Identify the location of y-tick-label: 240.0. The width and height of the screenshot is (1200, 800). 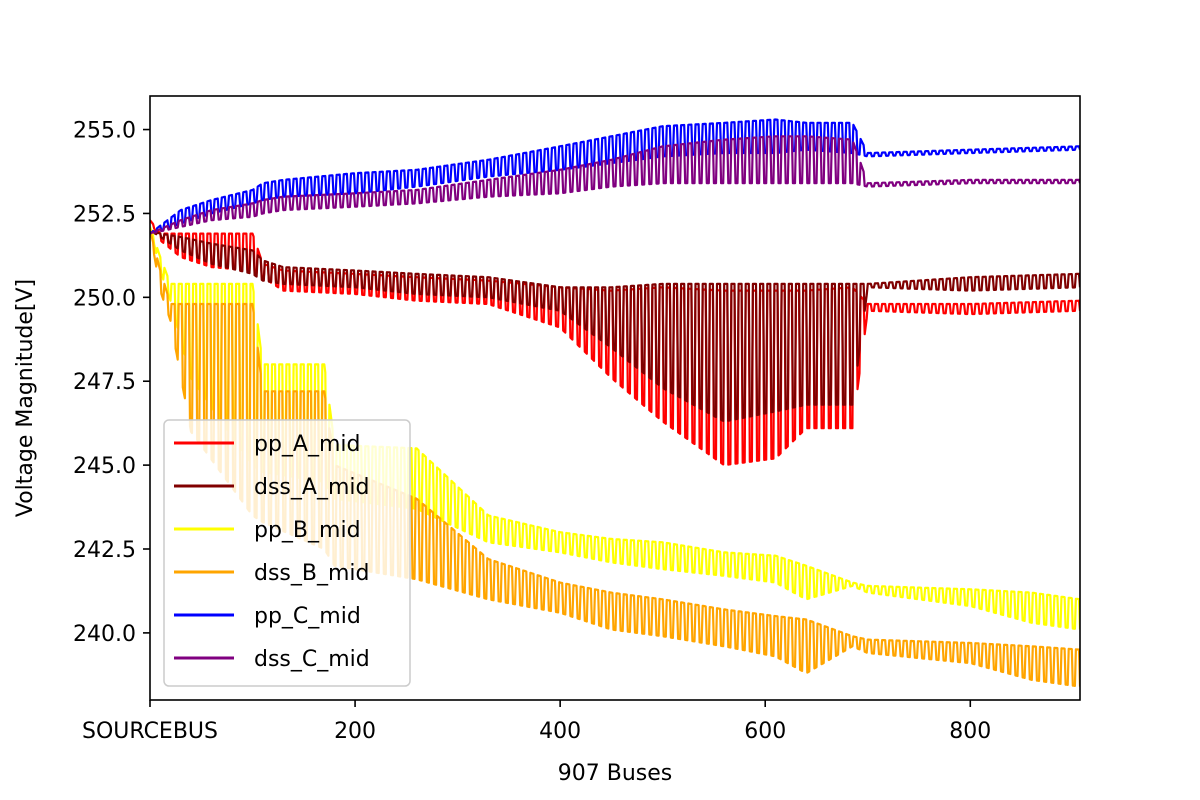
(104, 634).